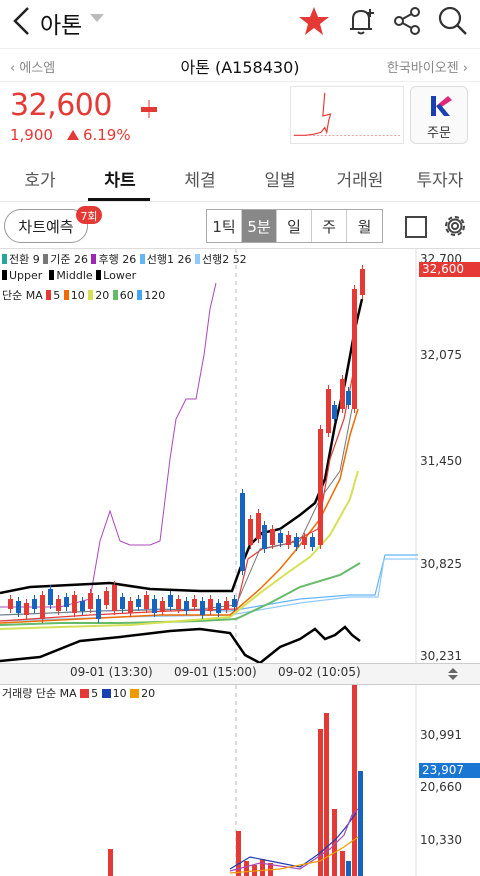  What do you see at coordinates (259, 226) in the screenshot?
I see `period-5min: 5분` at bounding box center [259, 226].